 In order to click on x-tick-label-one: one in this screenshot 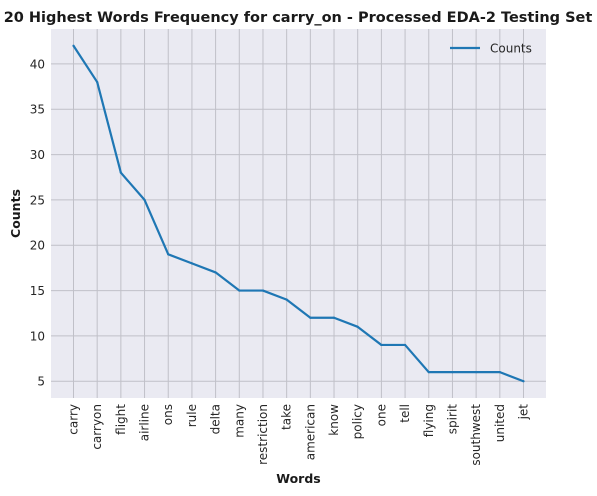, I will do `click(381, 415)`.